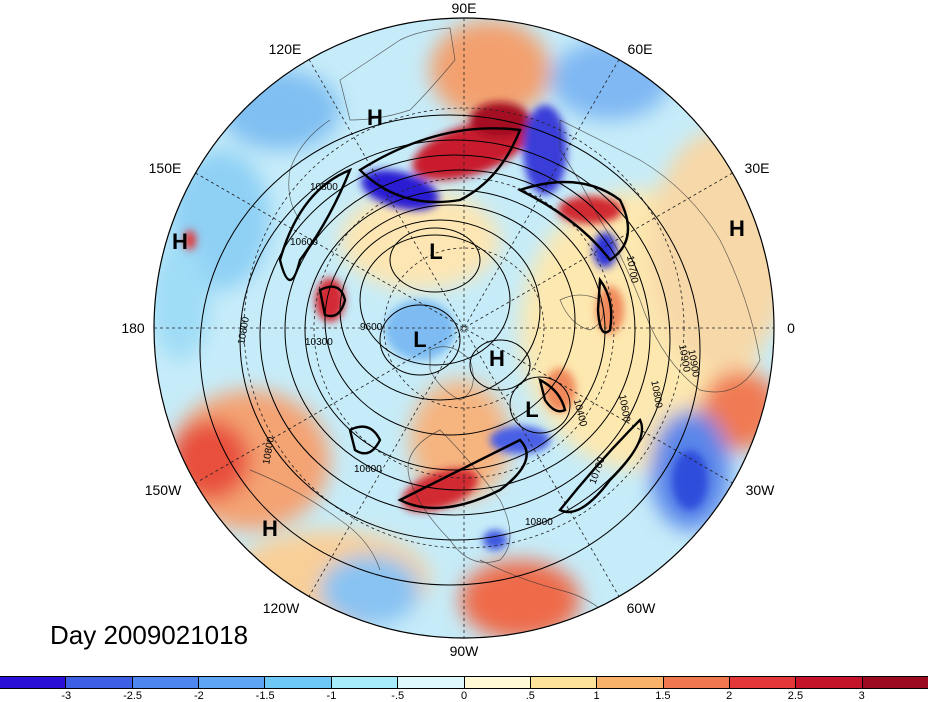  What do you see at coordinates (133, 696) in the screenshot?
I see `colorbar-tick-label: -2.5` at bounding box center [133, 696].